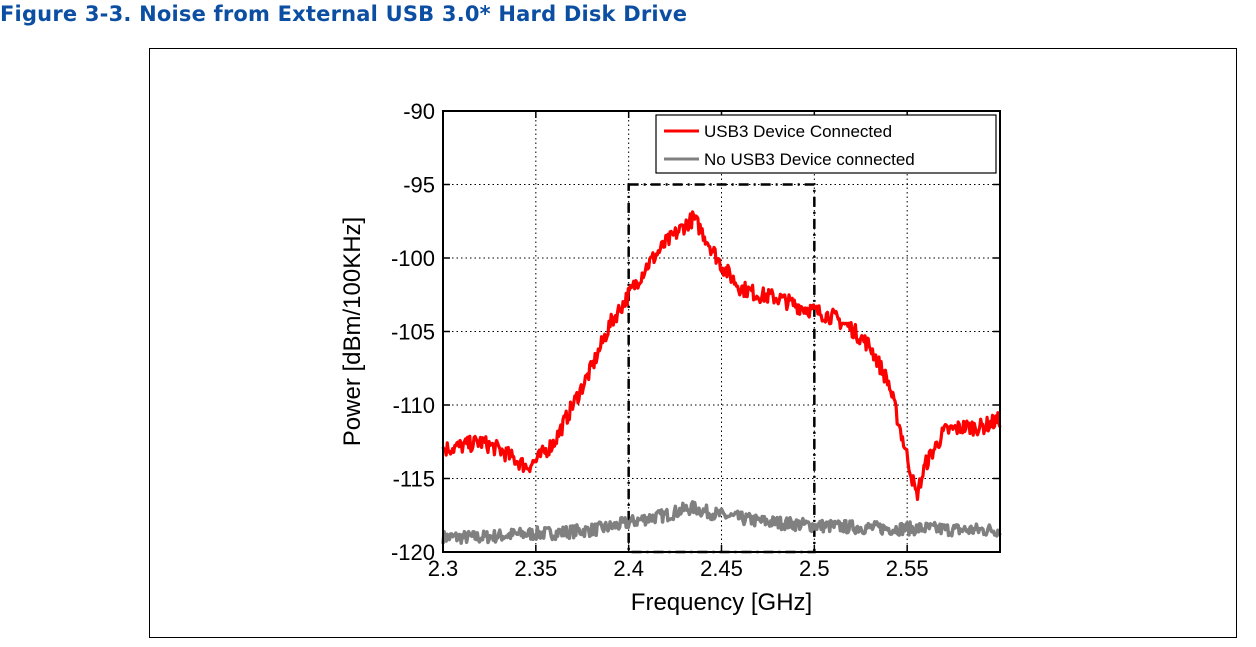 The height and width of the screenshot is (647, 1256). What do you see at coordinates (413, 552) in the screenshot?
I see `y-tick-label: -120` at bounding box center [413, 552].